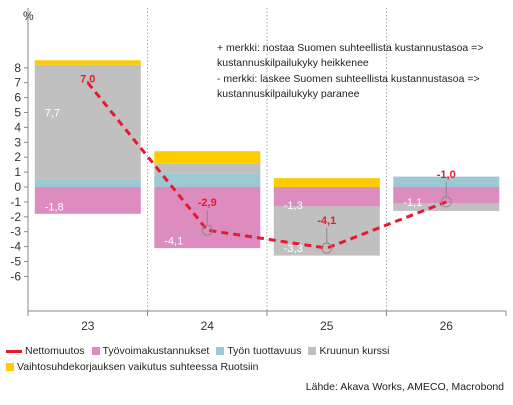  Describe the element at coordinates (327, 326) in the screenshot. I see `x-tick-label: 25` at that location.